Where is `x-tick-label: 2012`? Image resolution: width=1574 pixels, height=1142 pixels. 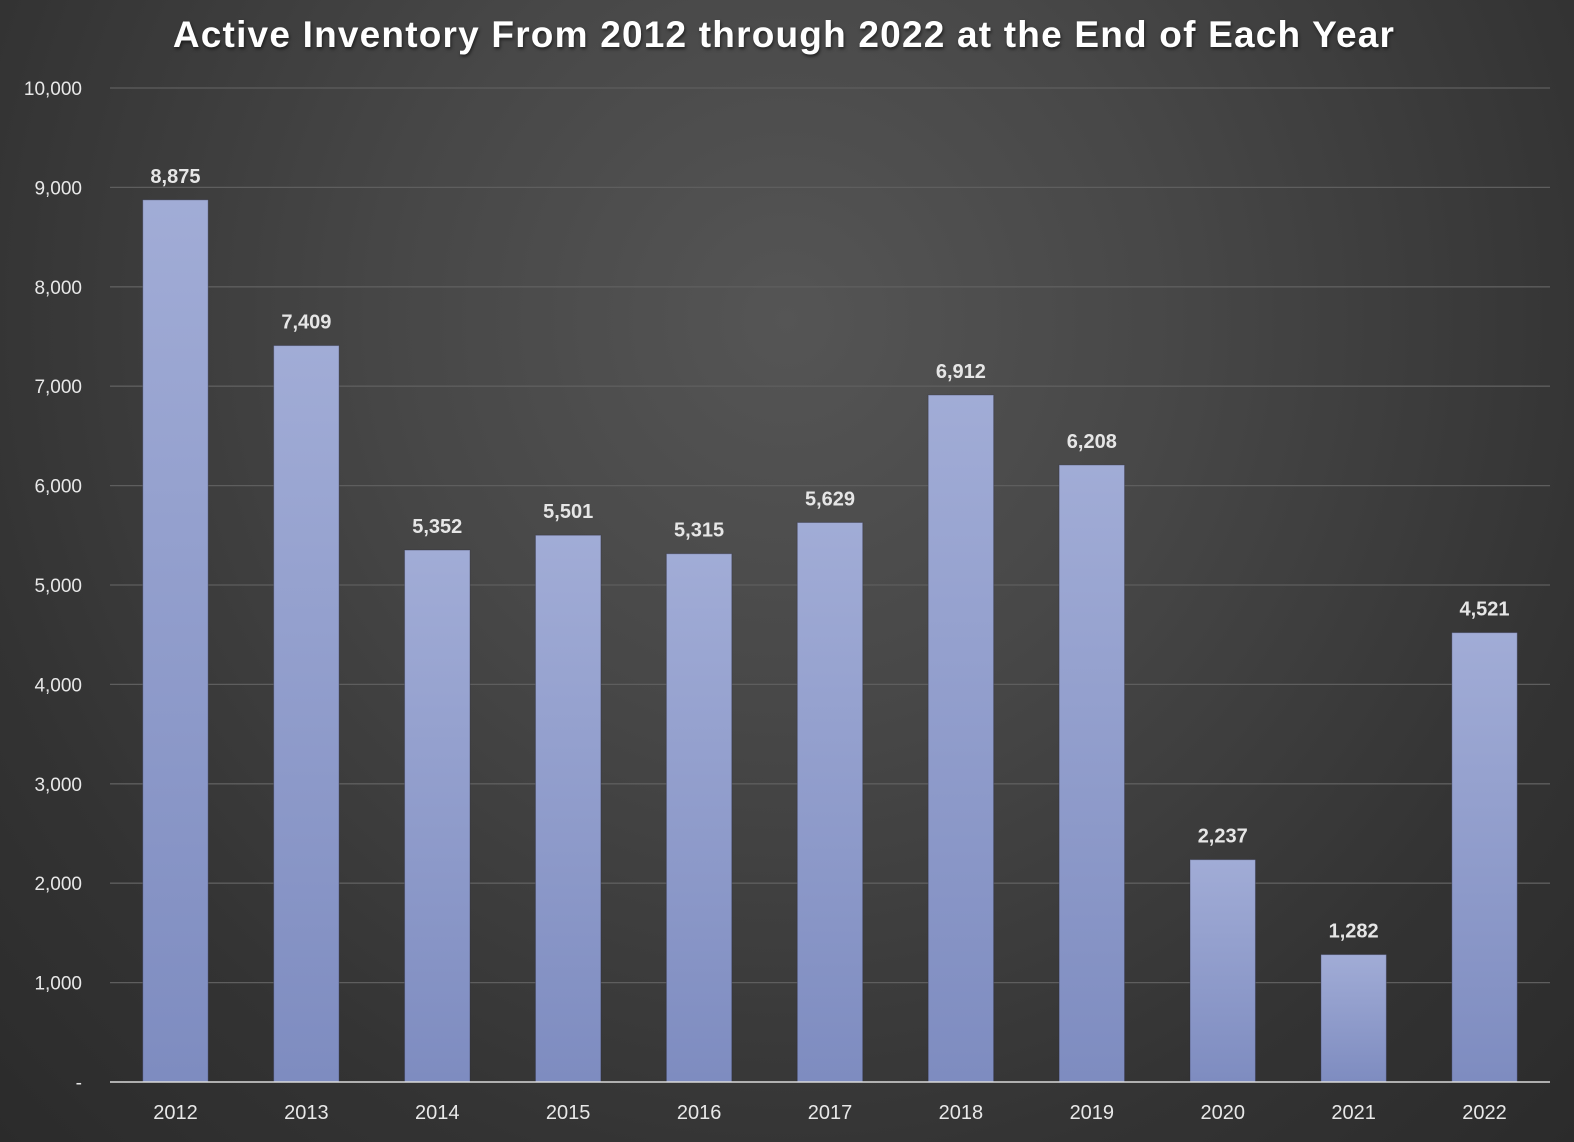
x-tick-label: 2012 is located at coordinates (175, 1113).